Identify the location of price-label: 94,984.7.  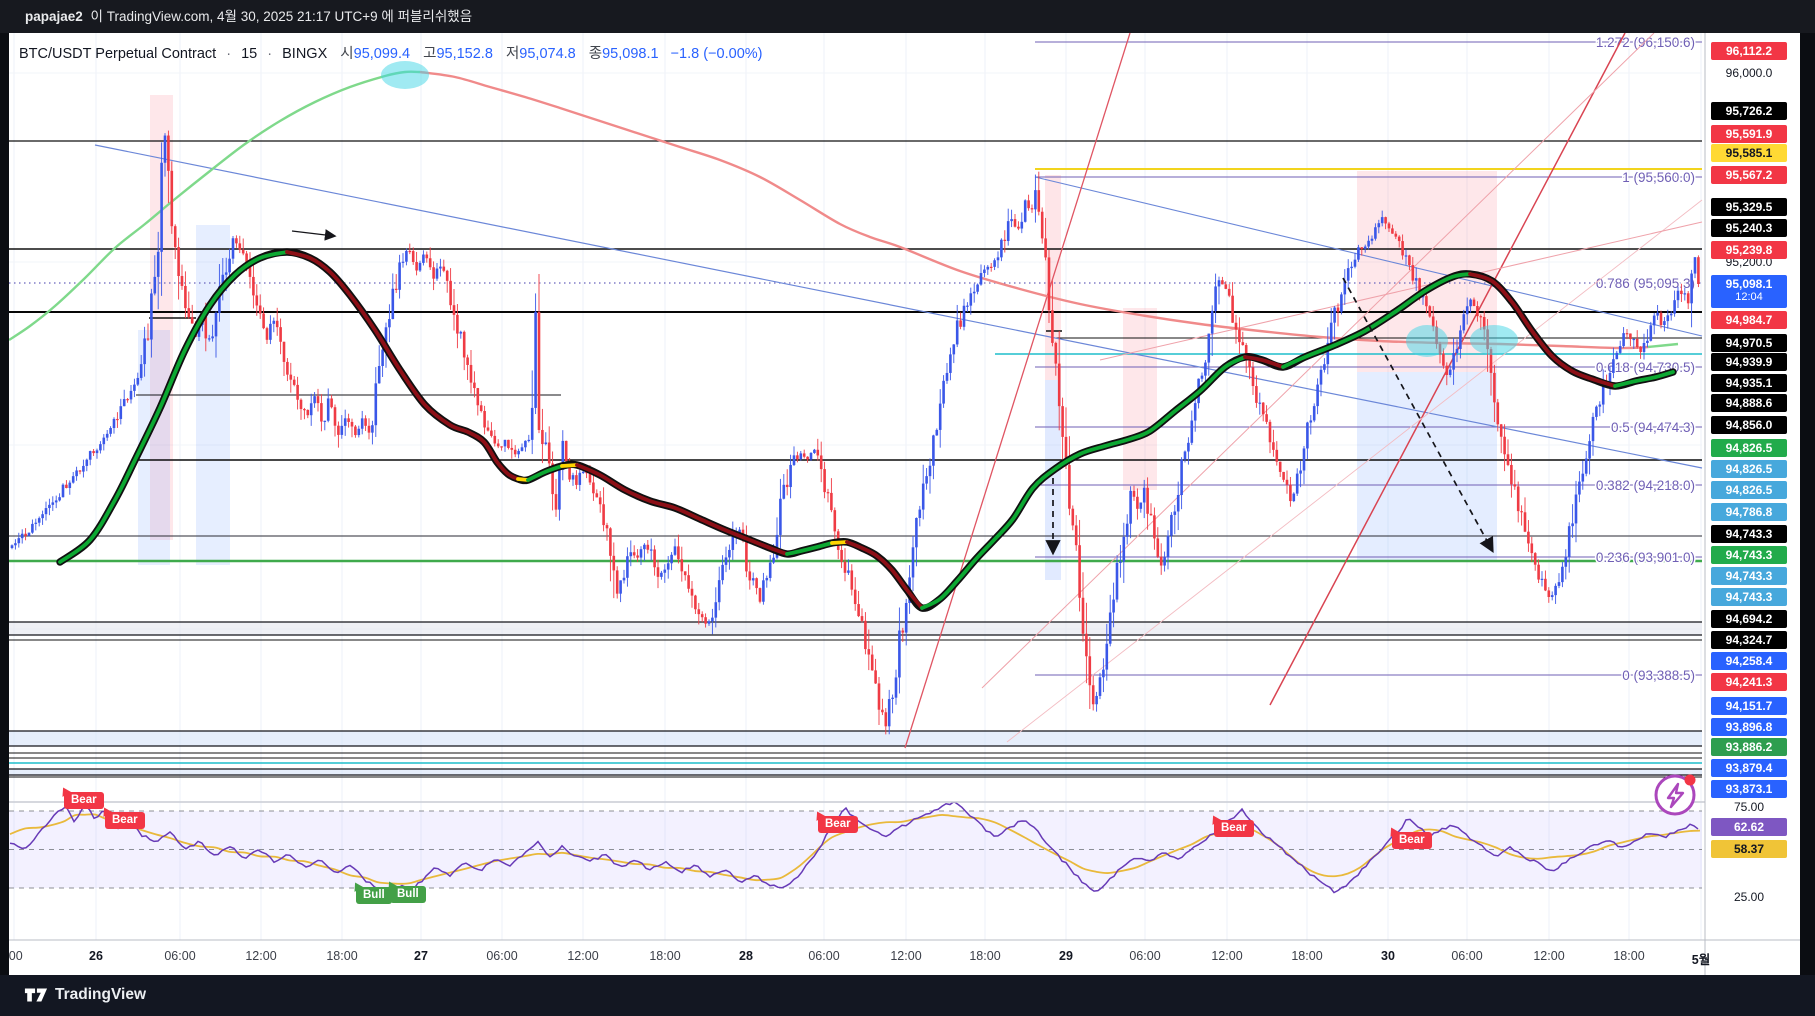
(1749, 320).